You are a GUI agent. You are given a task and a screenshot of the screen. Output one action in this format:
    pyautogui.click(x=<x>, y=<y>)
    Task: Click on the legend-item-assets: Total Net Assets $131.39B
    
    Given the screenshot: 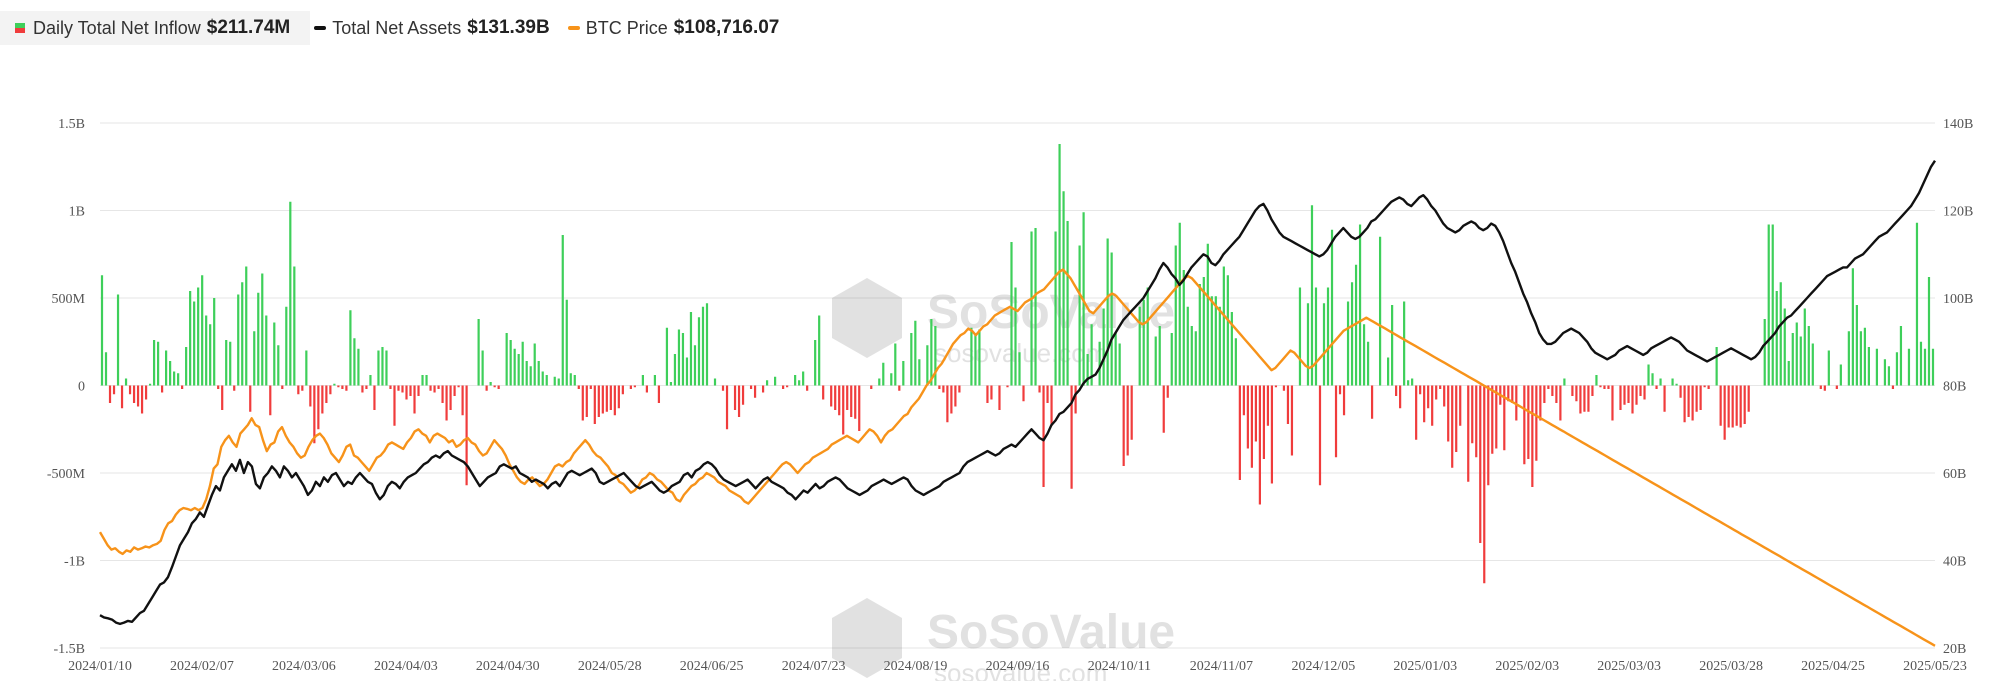 What is the action you would take?
    pyautogui.click(x=430, y=28)
    